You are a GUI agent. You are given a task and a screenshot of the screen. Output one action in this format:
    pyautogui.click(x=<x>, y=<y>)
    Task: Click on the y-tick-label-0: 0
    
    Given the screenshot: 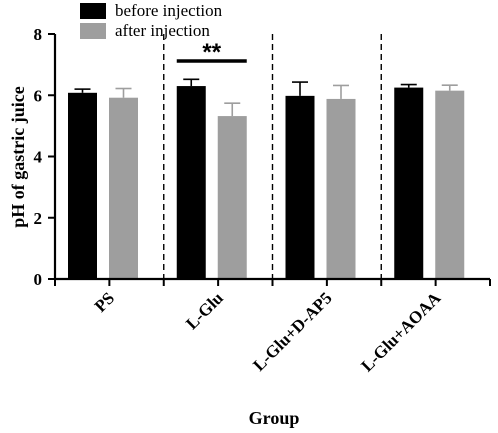 What is the action you would take?
    pyautogui.click(x=38, y=279)
    